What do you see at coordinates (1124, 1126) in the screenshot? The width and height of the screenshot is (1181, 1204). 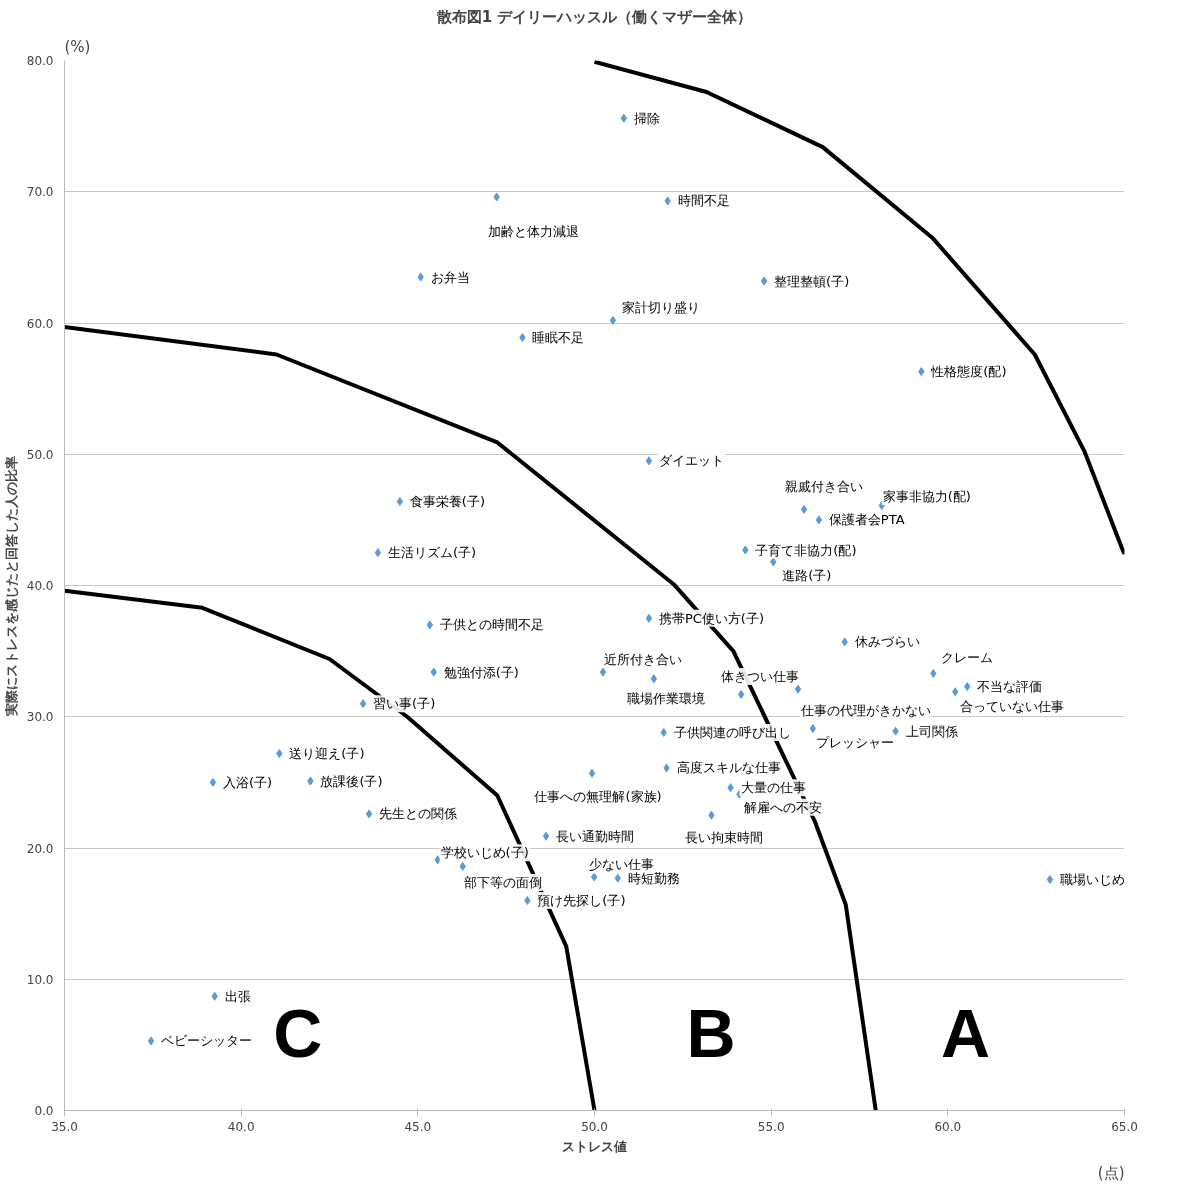 I see `x-tick-label: 65.0` at bounding box center [1124, 1126].